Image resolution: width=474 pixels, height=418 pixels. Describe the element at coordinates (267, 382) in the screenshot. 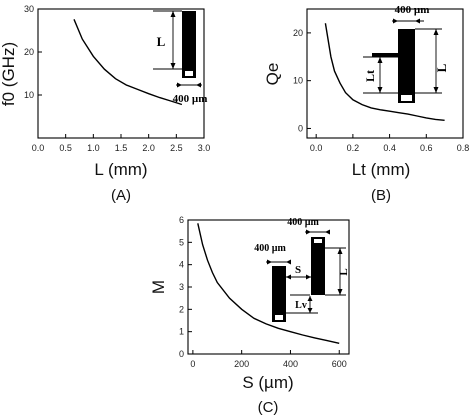

I see `panel-c-xlabel: S (µm)` at that location.